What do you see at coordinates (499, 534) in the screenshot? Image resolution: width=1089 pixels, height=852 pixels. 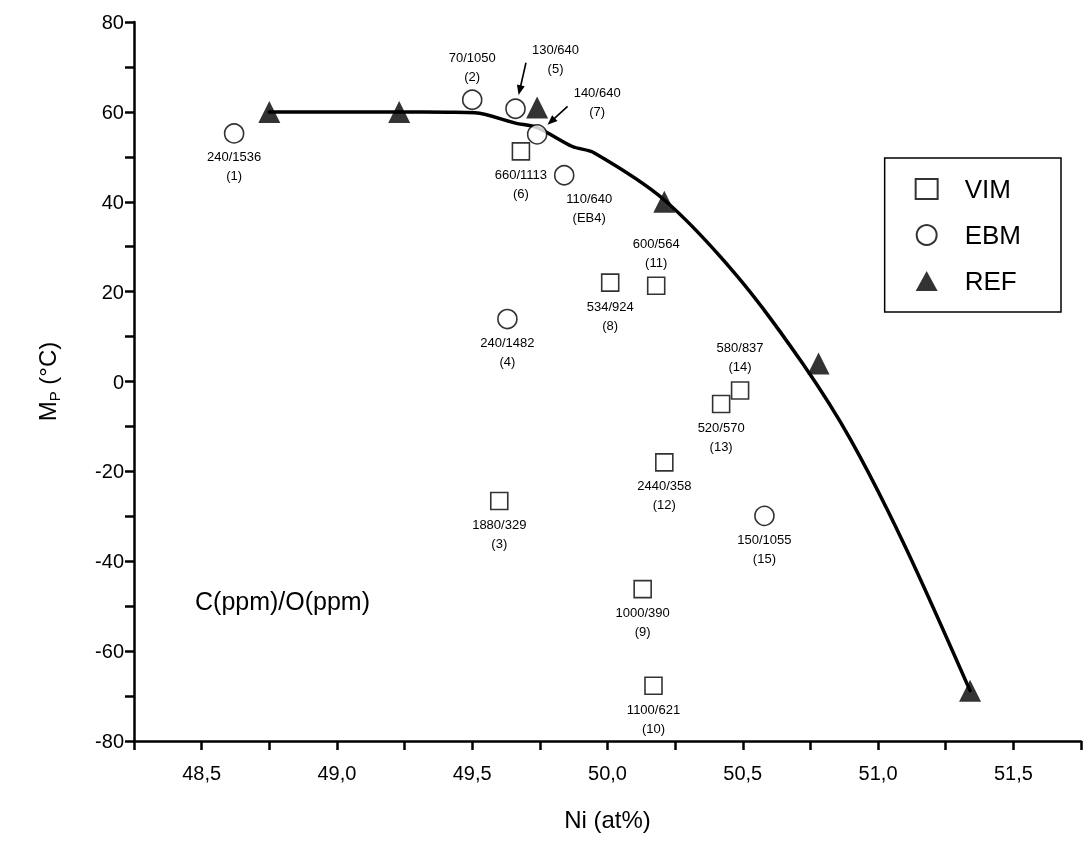 I see `data-label: 1880/329 (3)` at bounding box center [499, 534].